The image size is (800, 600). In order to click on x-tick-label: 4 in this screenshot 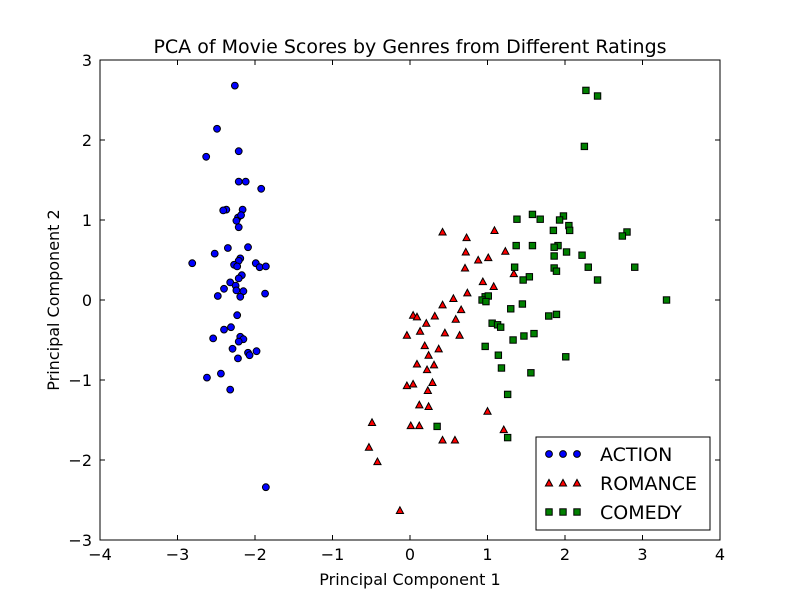, I will do `click(720, 554)`.